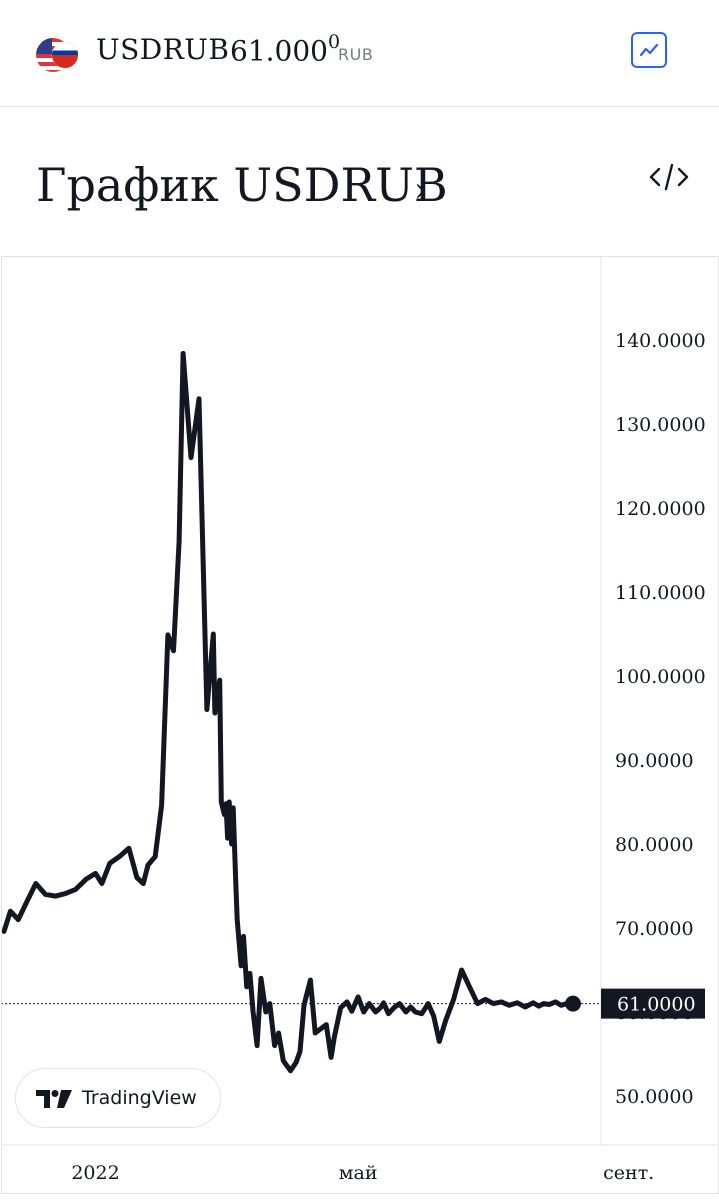  What do you see at coordinates (654, 929) in the screenshot?
I see `price-tick-label: 70.0000` at bounding box center [654, 929].